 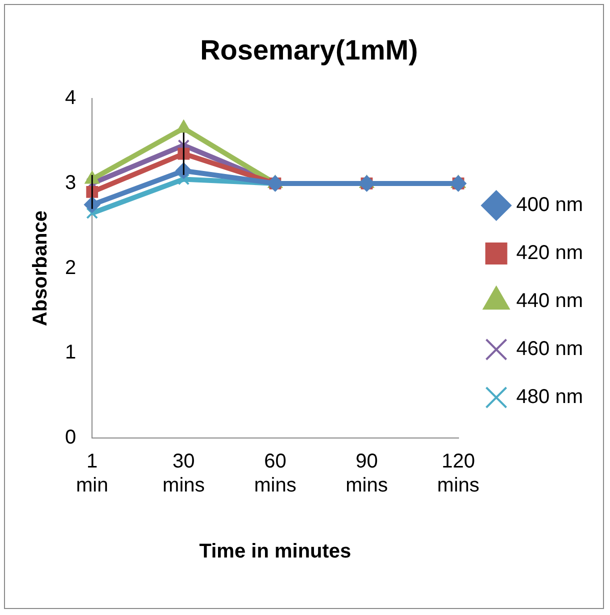 What do you see at coordinates (70, 353) in the screenshot?
I see `y-tick-label: 1` at bounding box center [70, 353].